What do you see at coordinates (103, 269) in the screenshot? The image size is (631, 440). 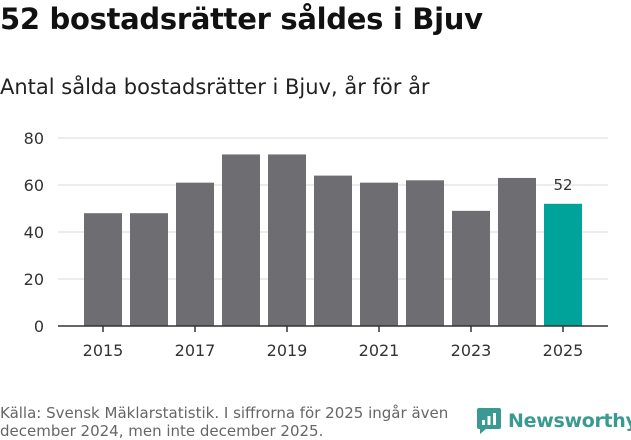 I see `bar-2015` at bounding box center [103, 269].